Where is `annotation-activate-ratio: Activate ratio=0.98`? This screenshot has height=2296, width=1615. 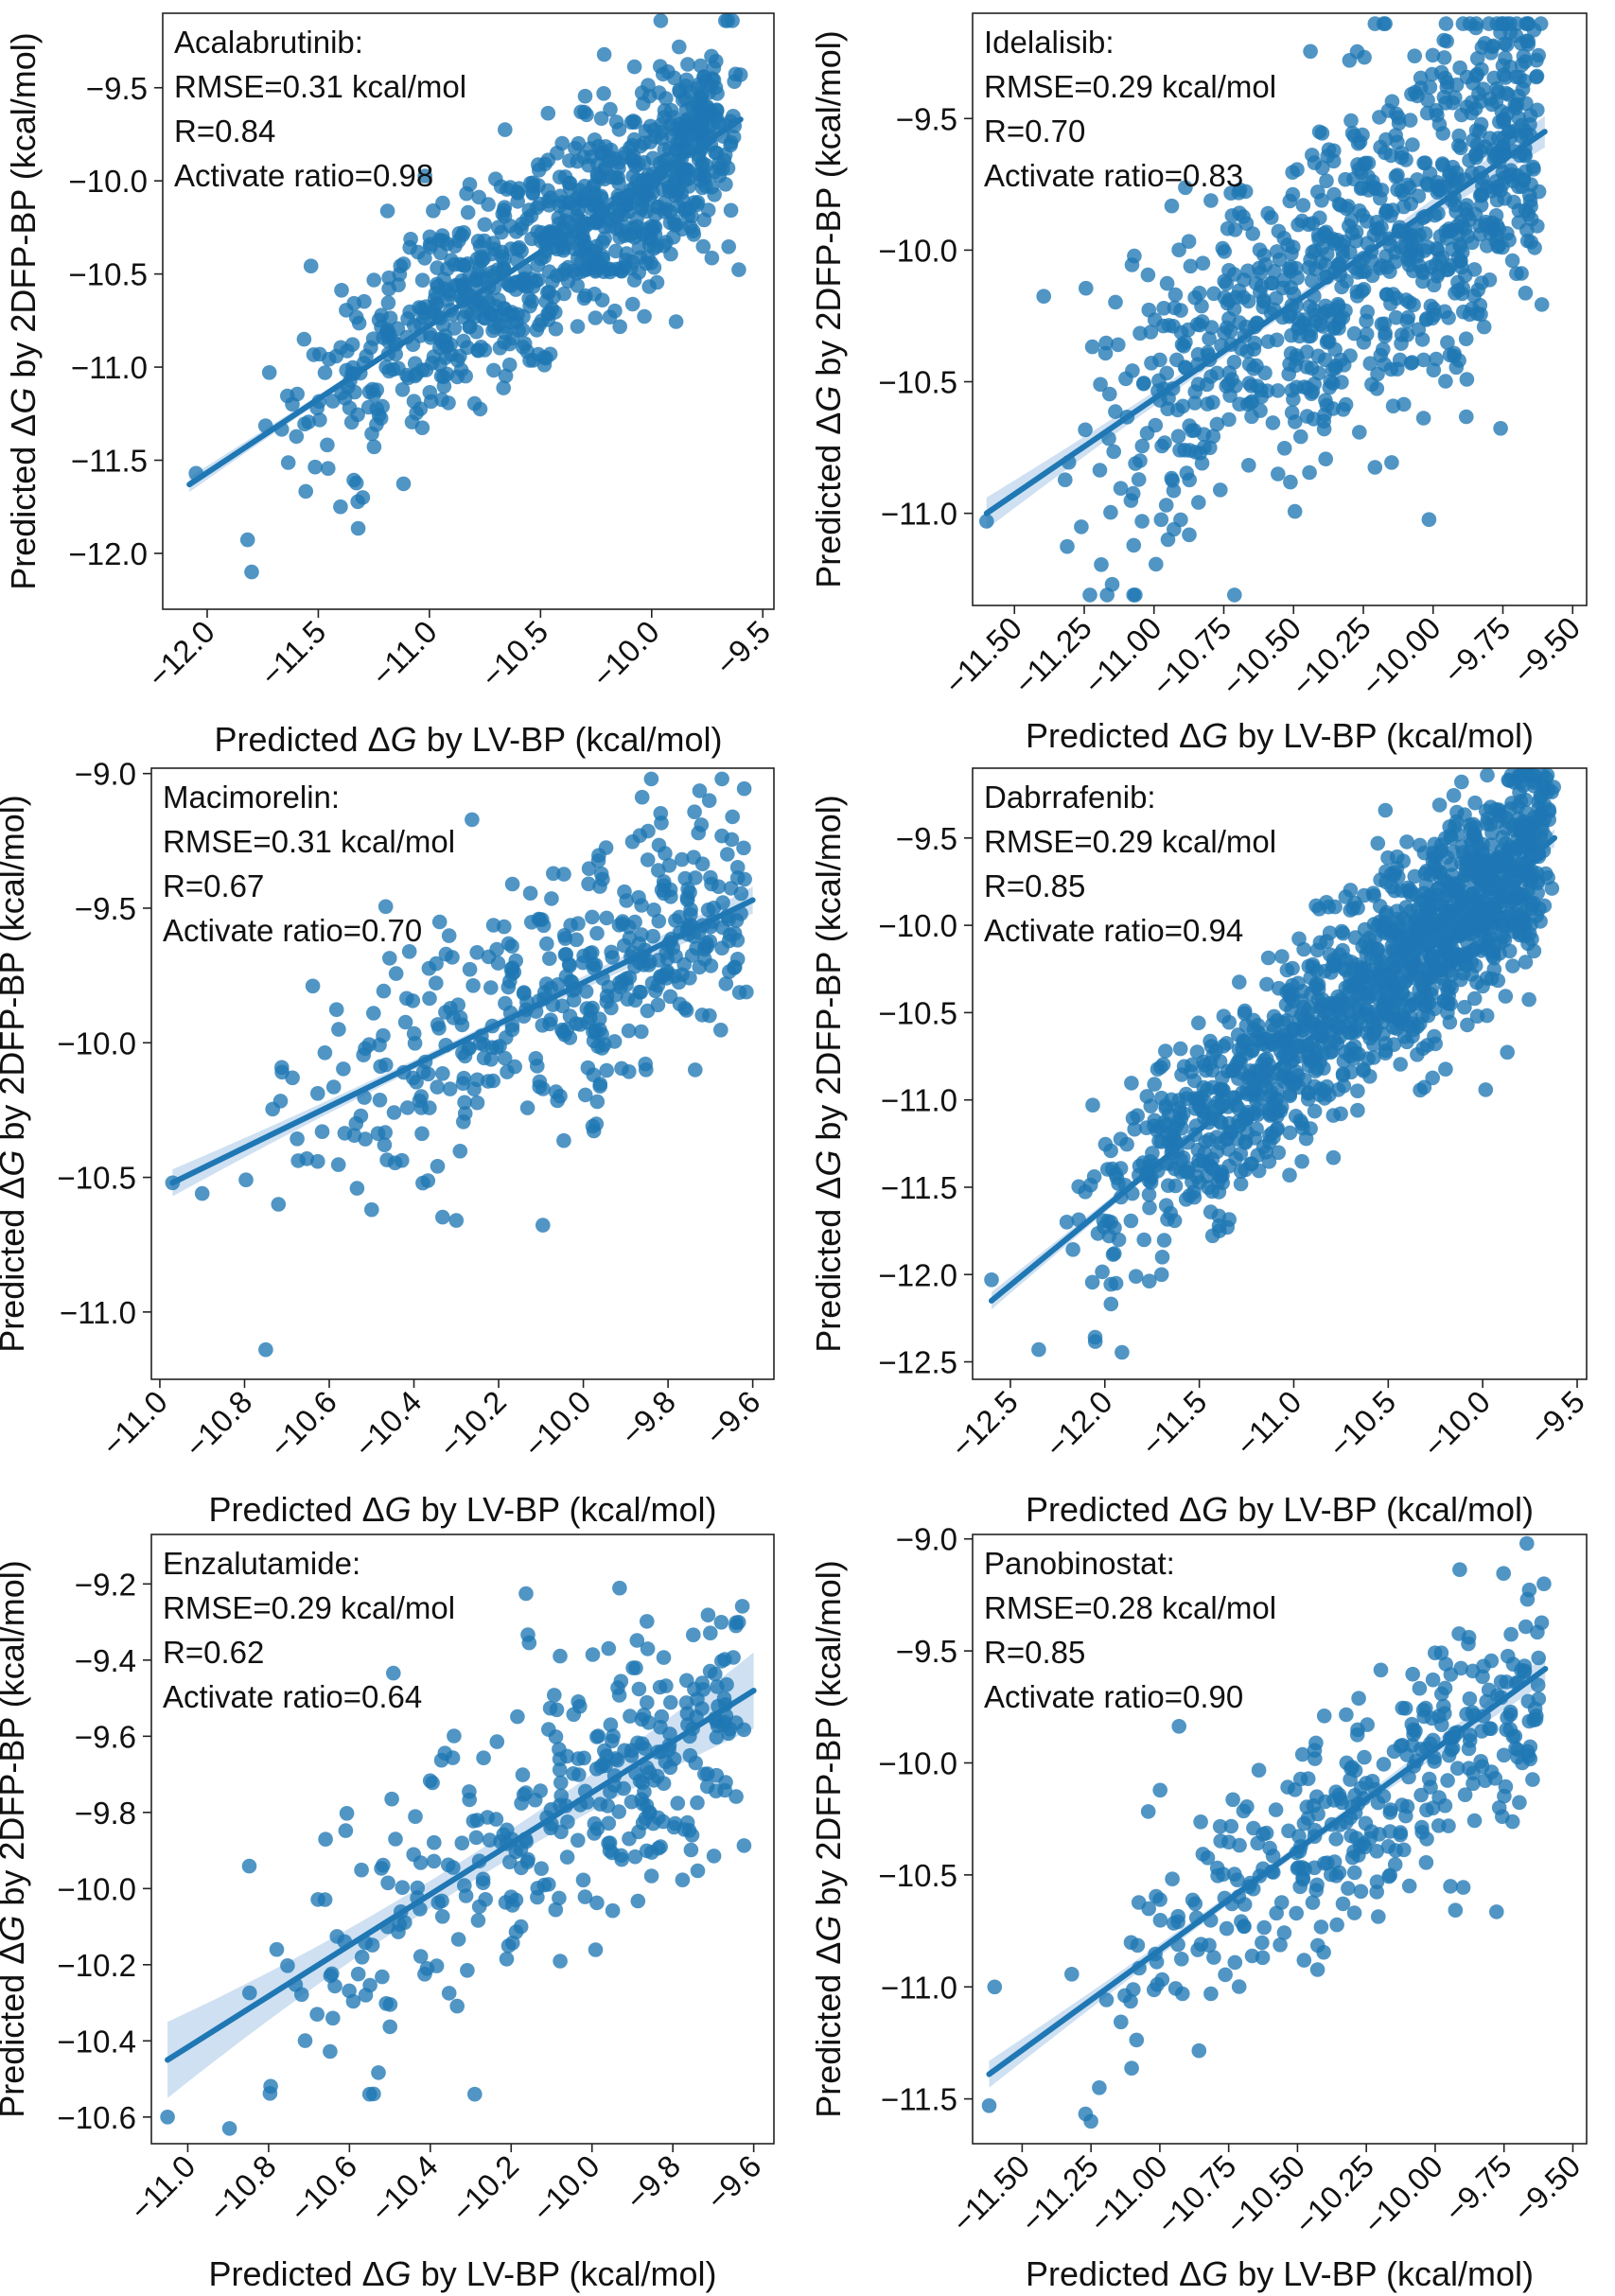
annotation-activate-ratio: Activate ratio=0.98 is located at coordinates (303, 175).